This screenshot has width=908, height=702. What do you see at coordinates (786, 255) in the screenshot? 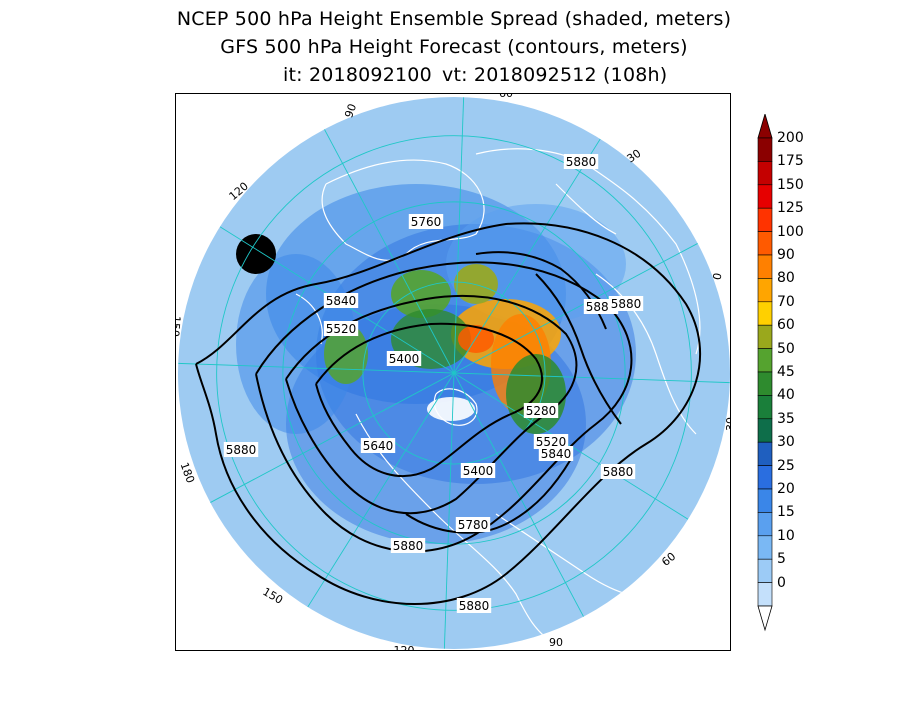
I see `colorbar-label: 90` at bounding box center [786, 255].